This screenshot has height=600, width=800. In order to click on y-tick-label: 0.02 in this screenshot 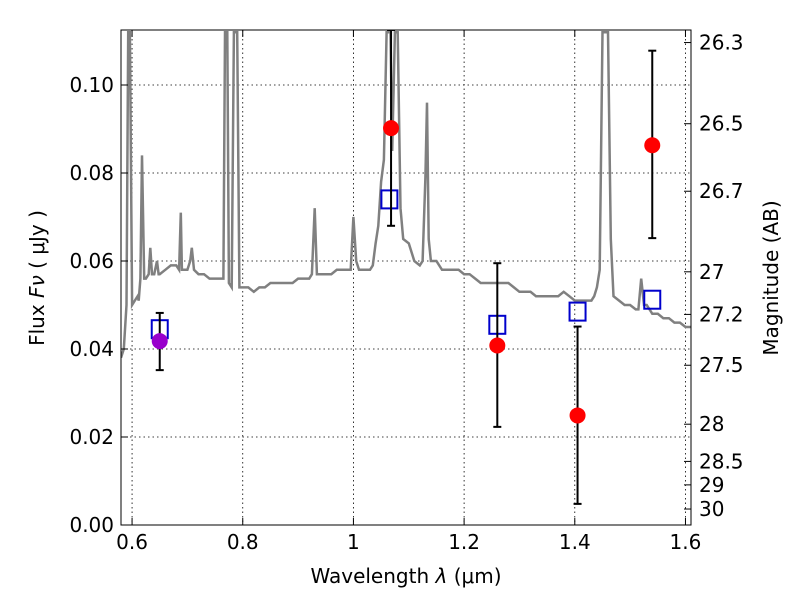, I will do `click(91, 437)`.